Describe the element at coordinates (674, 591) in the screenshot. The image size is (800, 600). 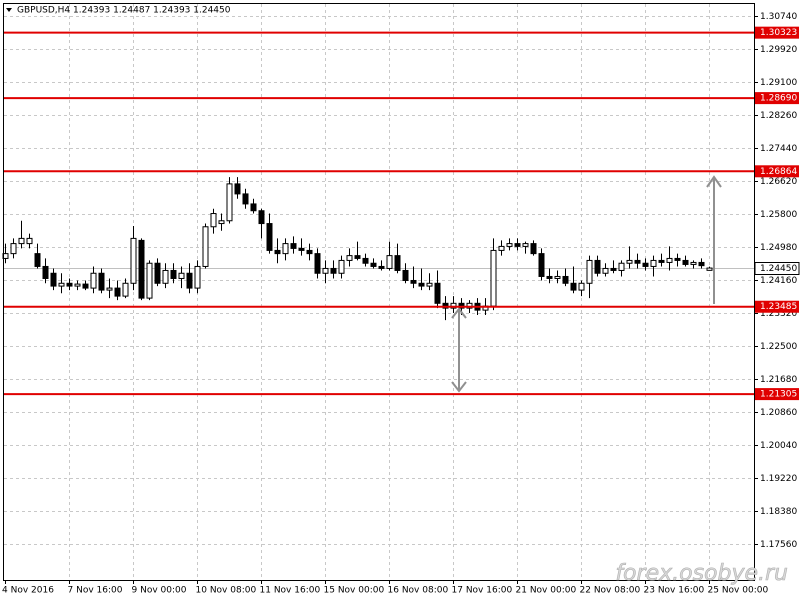
I see `x-tick-label: 23 Nov 16:00` at that location.